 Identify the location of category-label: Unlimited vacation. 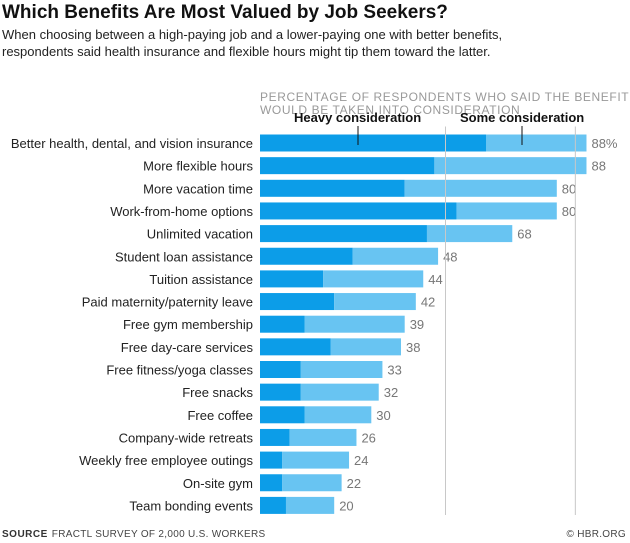
(200, 234).